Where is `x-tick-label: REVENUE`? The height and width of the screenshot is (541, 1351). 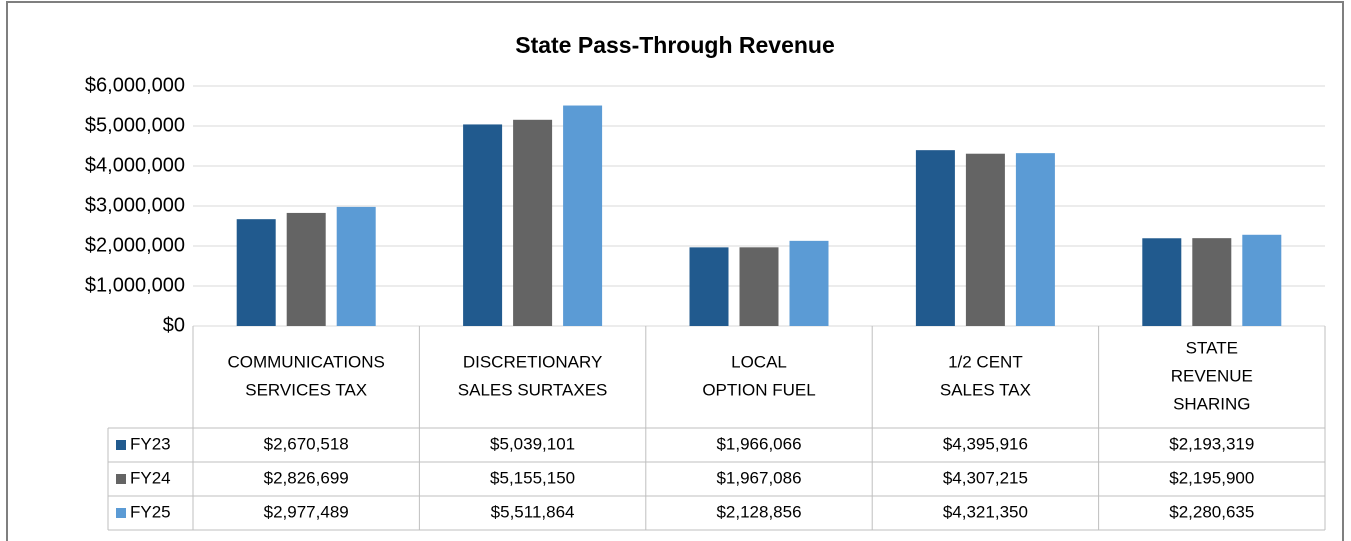 x-tick-label: REVENUE is located at coordinates (1212, 375).